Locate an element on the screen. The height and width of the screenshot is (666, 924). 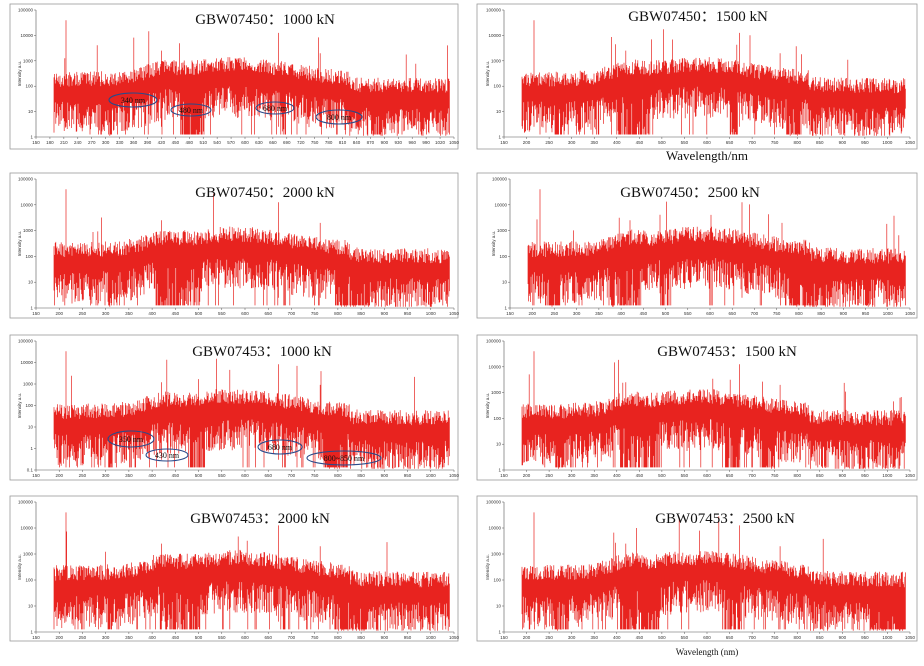
x-tick-label: 630 is located at coordinates (259, 142).